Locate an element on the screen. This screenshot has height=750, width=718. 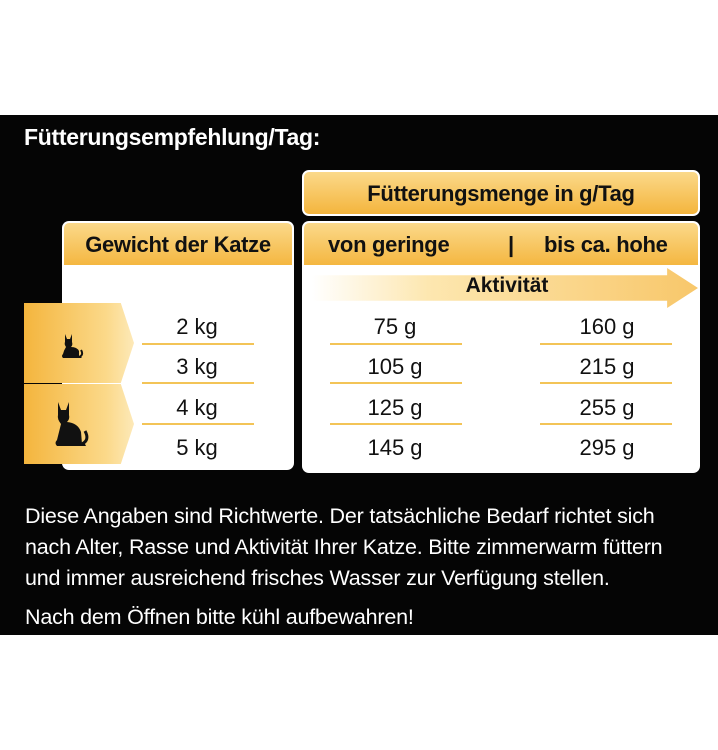
feeding-amount-header: Fütterungsmenge in g/Tag is located at coordinates (501, 193).